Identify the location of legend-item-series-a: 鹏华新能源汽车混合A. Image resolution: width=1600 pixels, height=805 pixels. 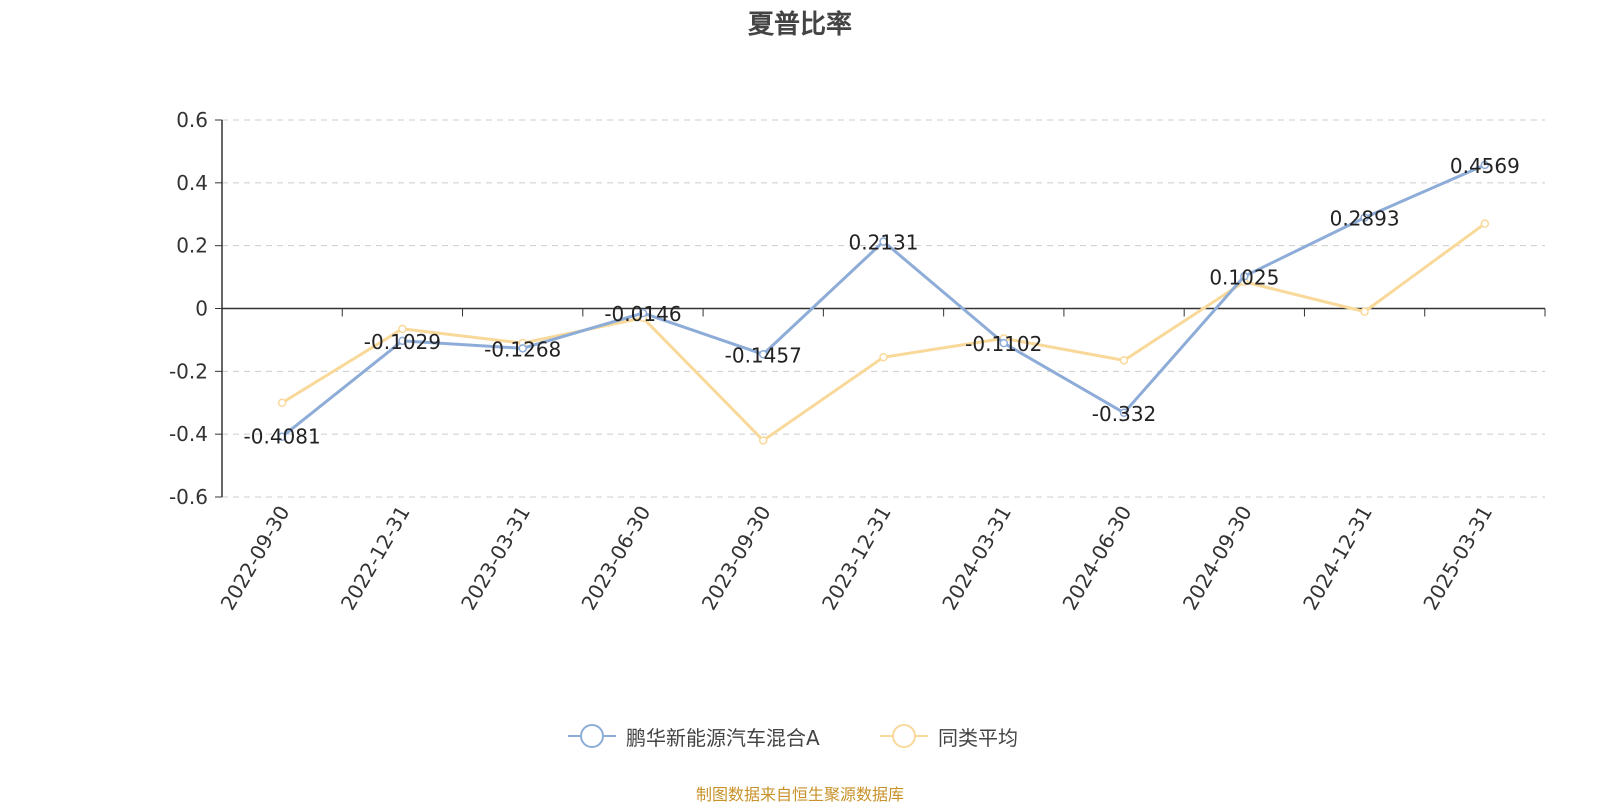
(694, 736).